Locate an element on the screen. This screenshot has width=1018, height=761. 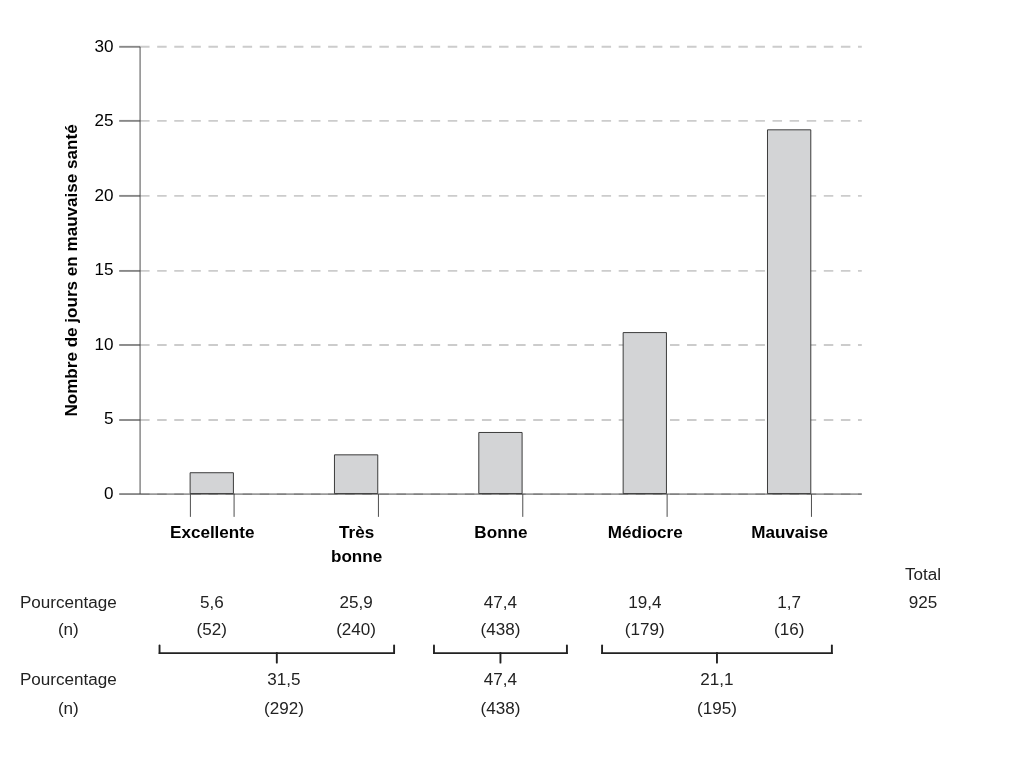
text: 31,5 is located at coordinates (284, 680).